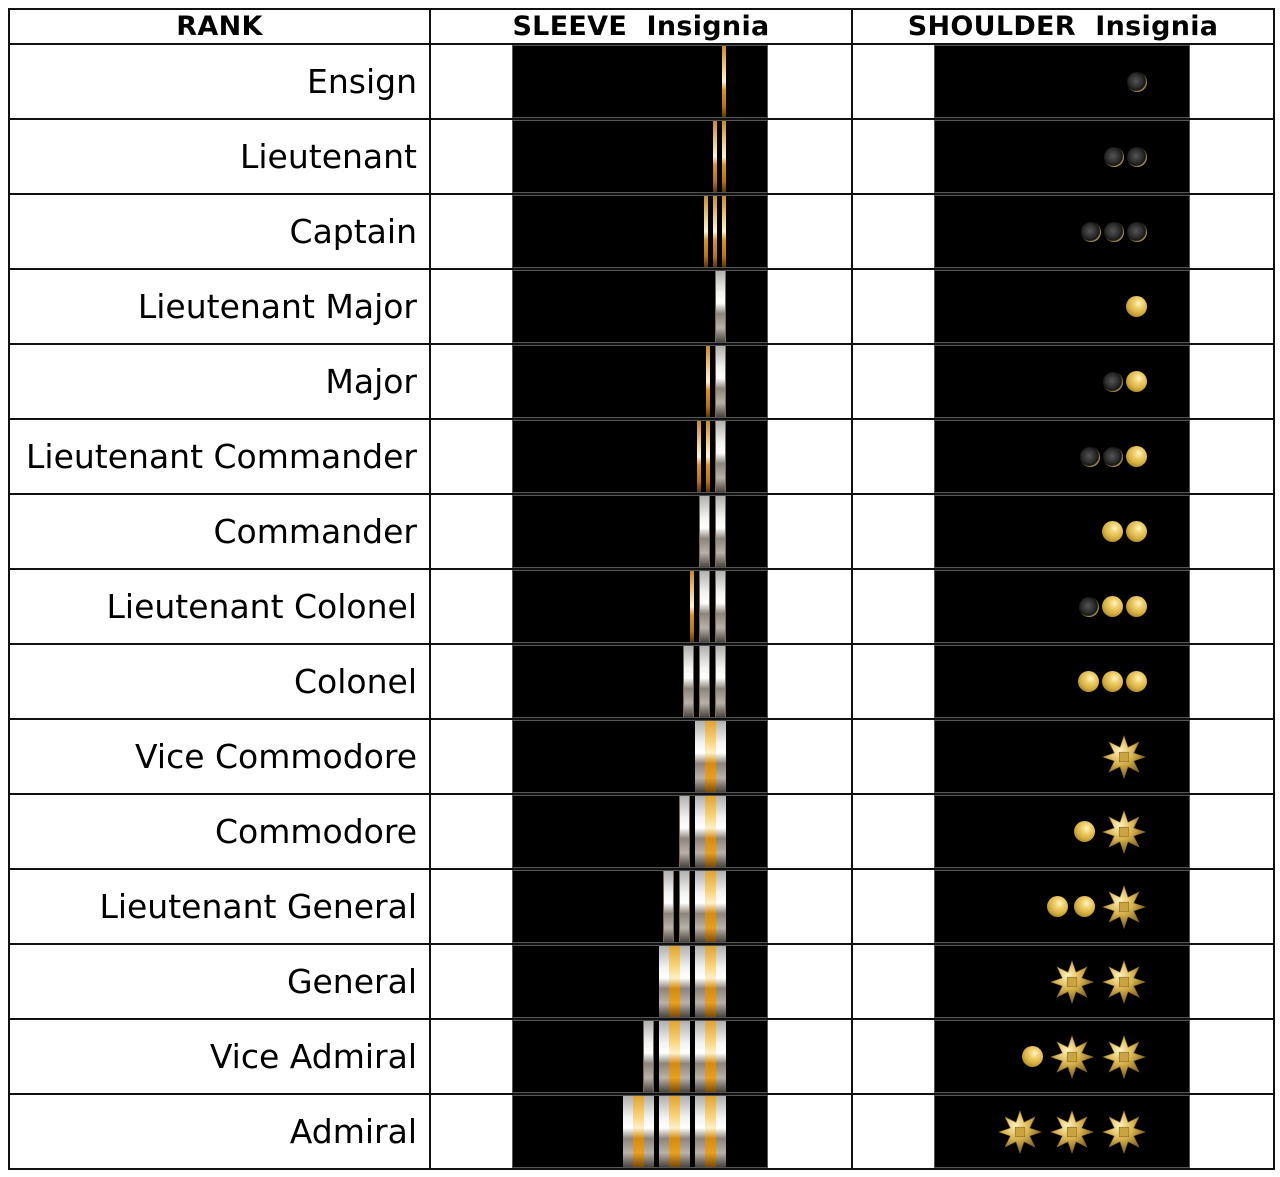 Image resolution: width=1280 pixels, height=1177 pixels. I want to click on rank-name: Vice Admiral, so click(219, 1056).